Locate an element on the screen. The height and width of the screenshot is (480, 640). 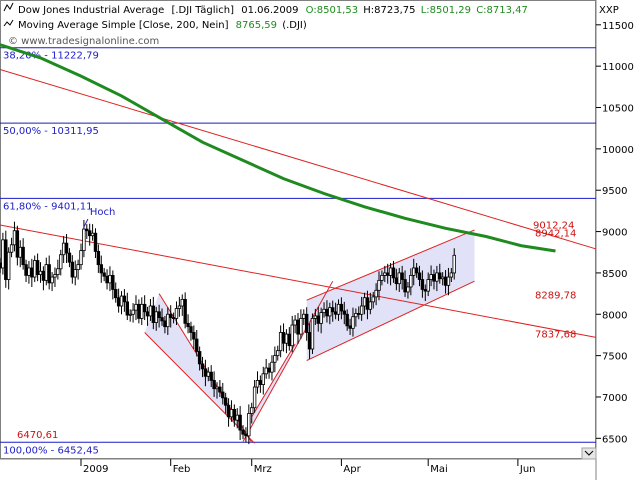
y-tick-label: 7500 is located at coordinates (614, 357).